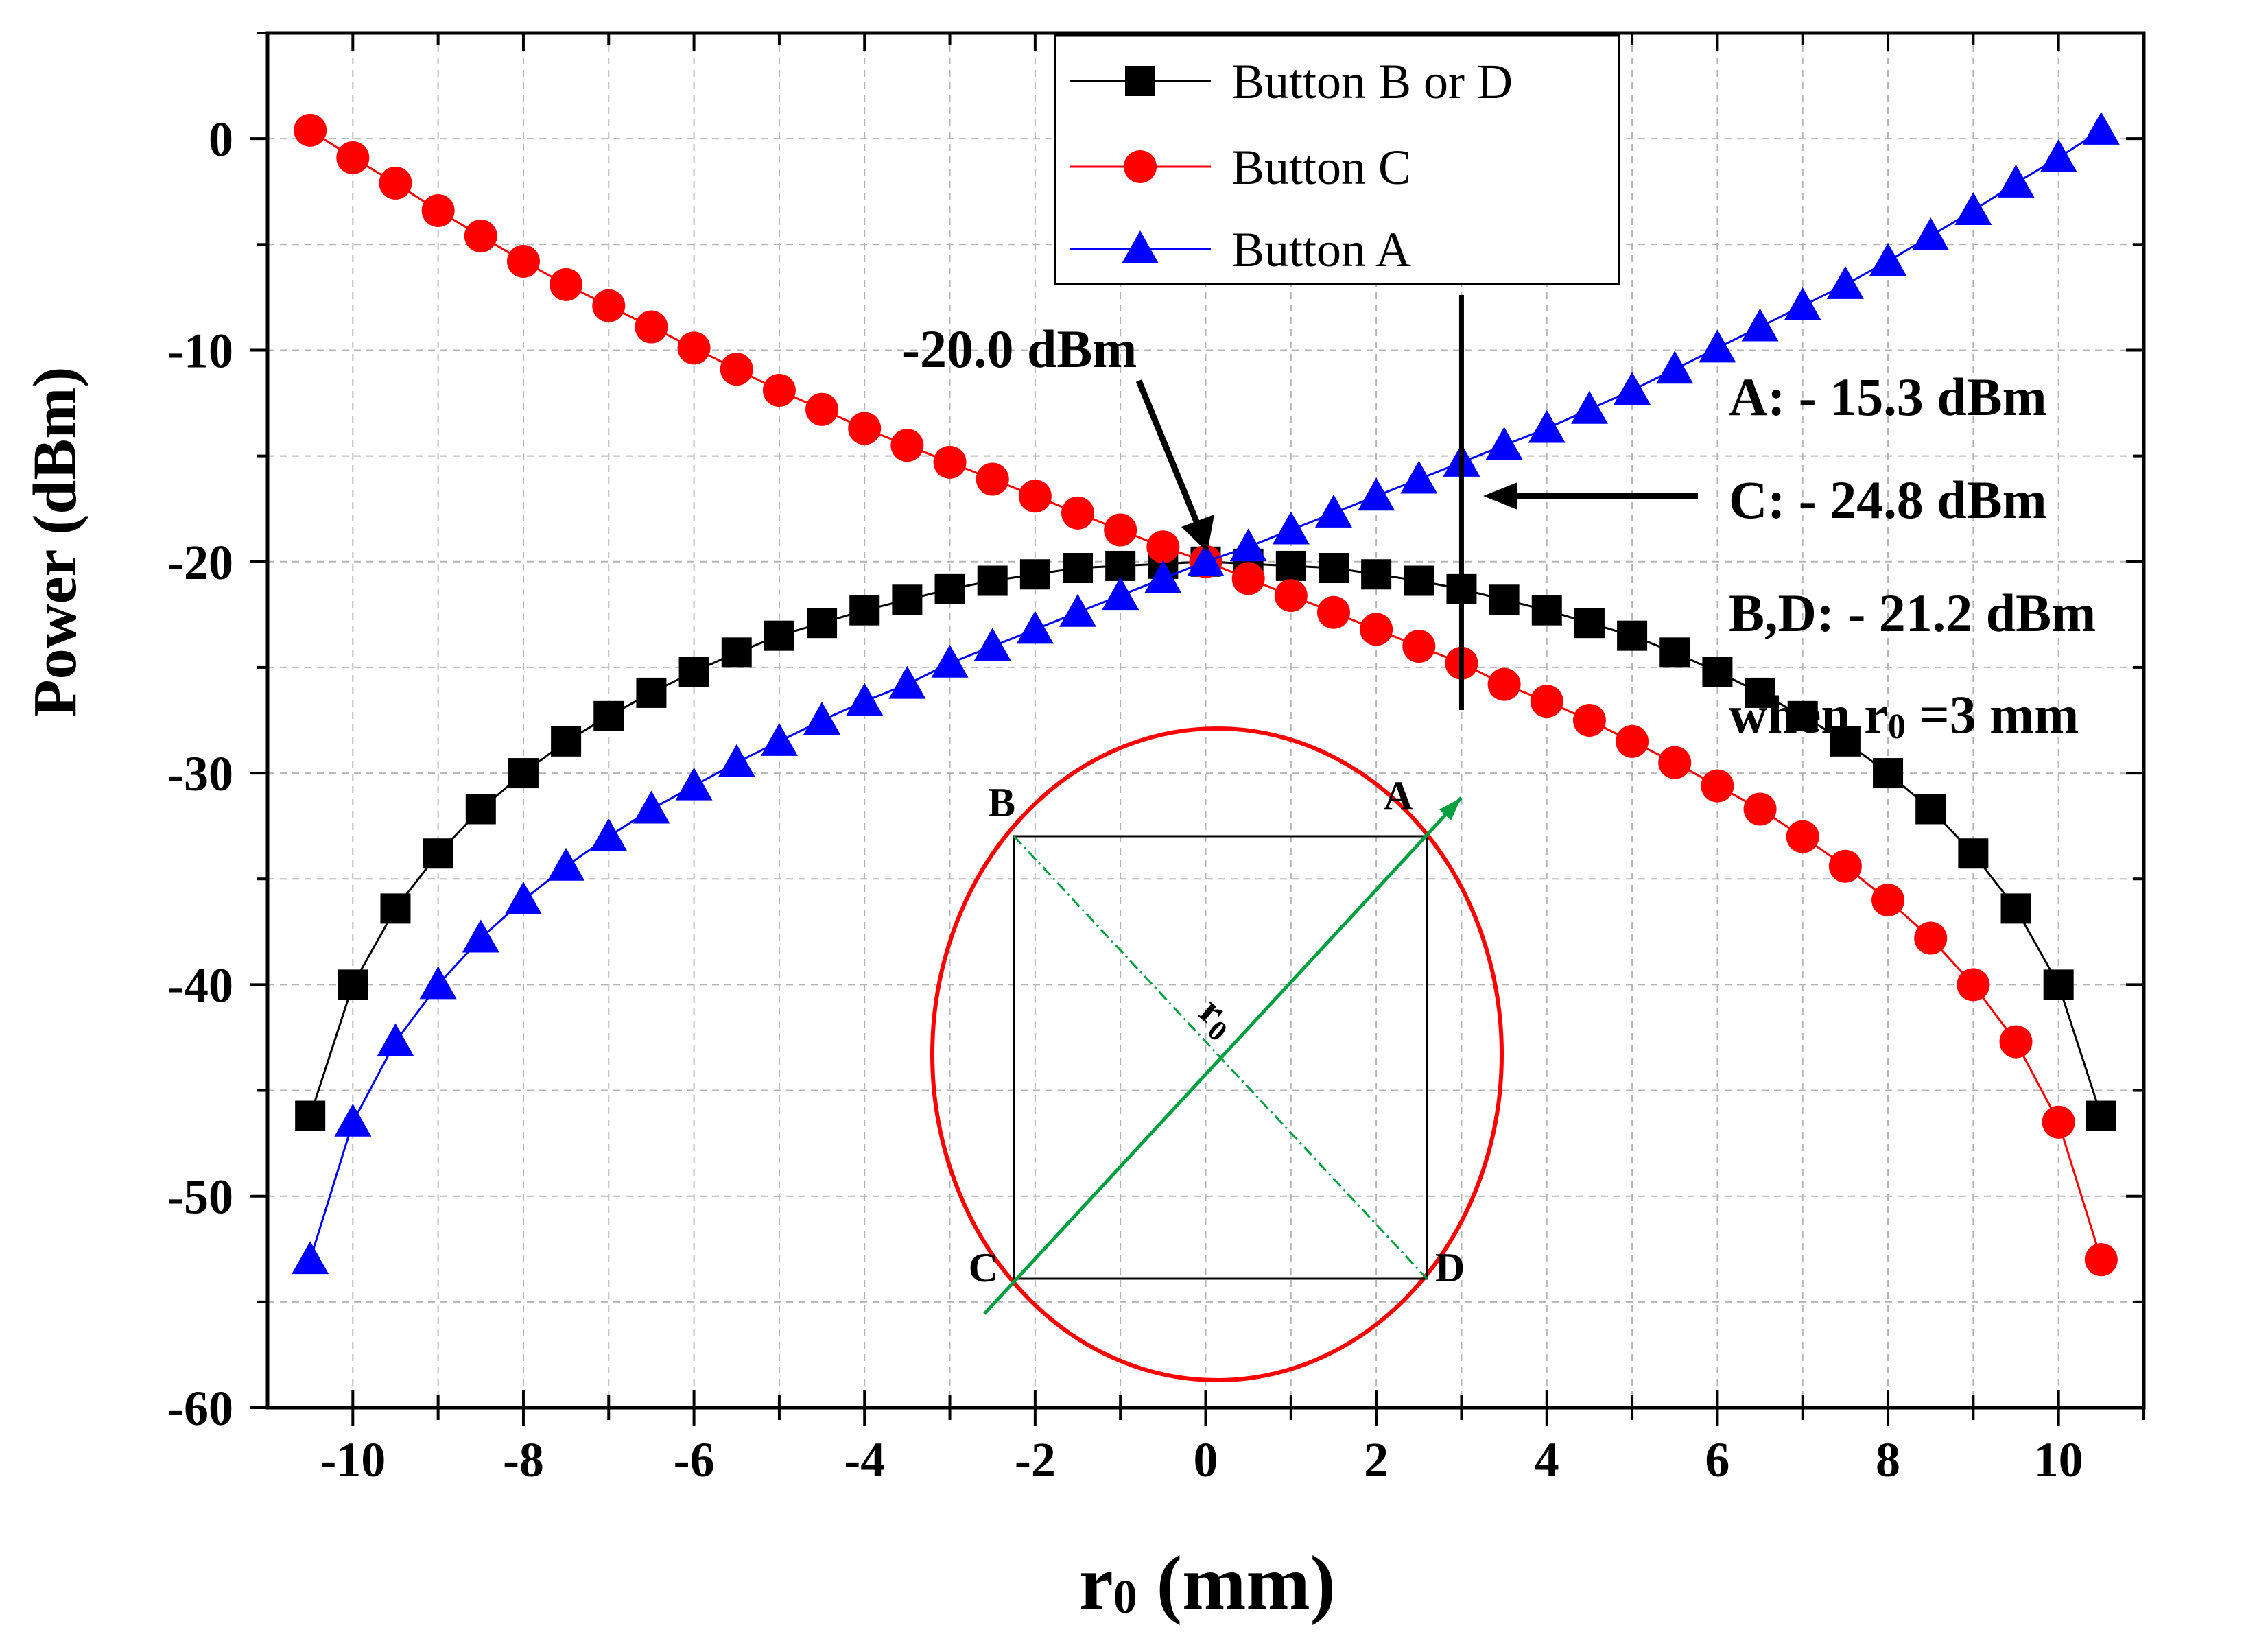 The width and height of the screenshot is (2268, 1632). What do you see at coordinates (1035, 1459) in the screenshot?
I see `x-tick-label: -2` at bounding box center [1035, 1459].